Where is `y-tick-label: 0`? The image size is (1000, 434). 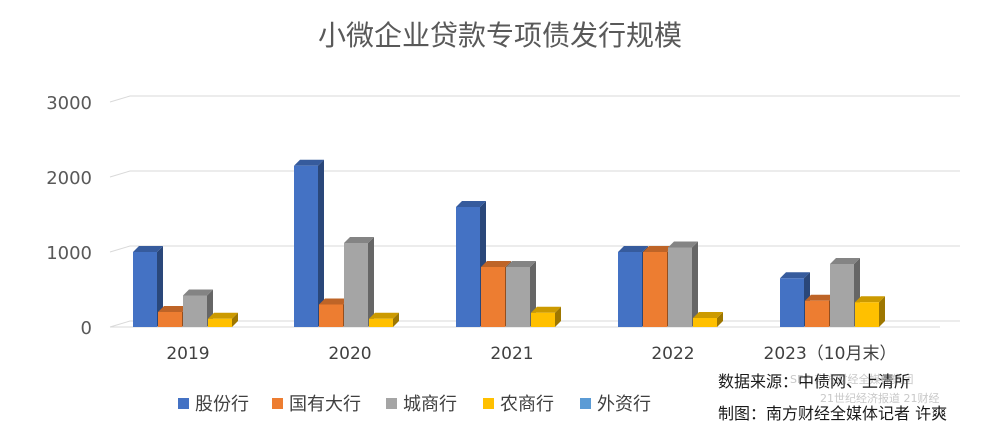 y-tick-label: 0 is located at coordinates (86, 328).